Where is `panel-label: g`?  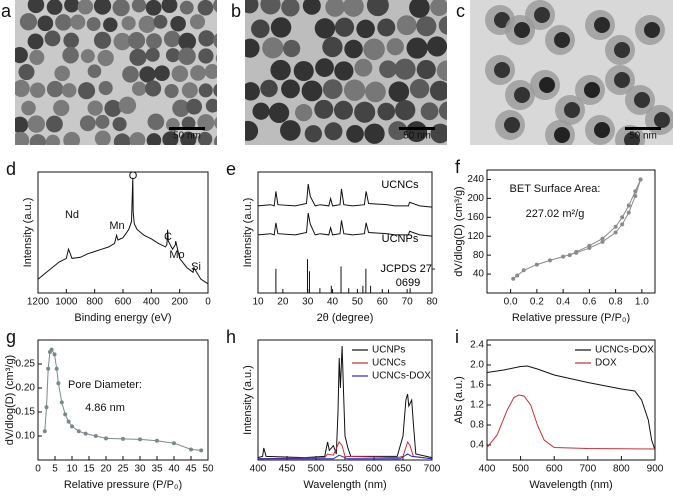
panel-label: g is located at coordinates (11, 337).